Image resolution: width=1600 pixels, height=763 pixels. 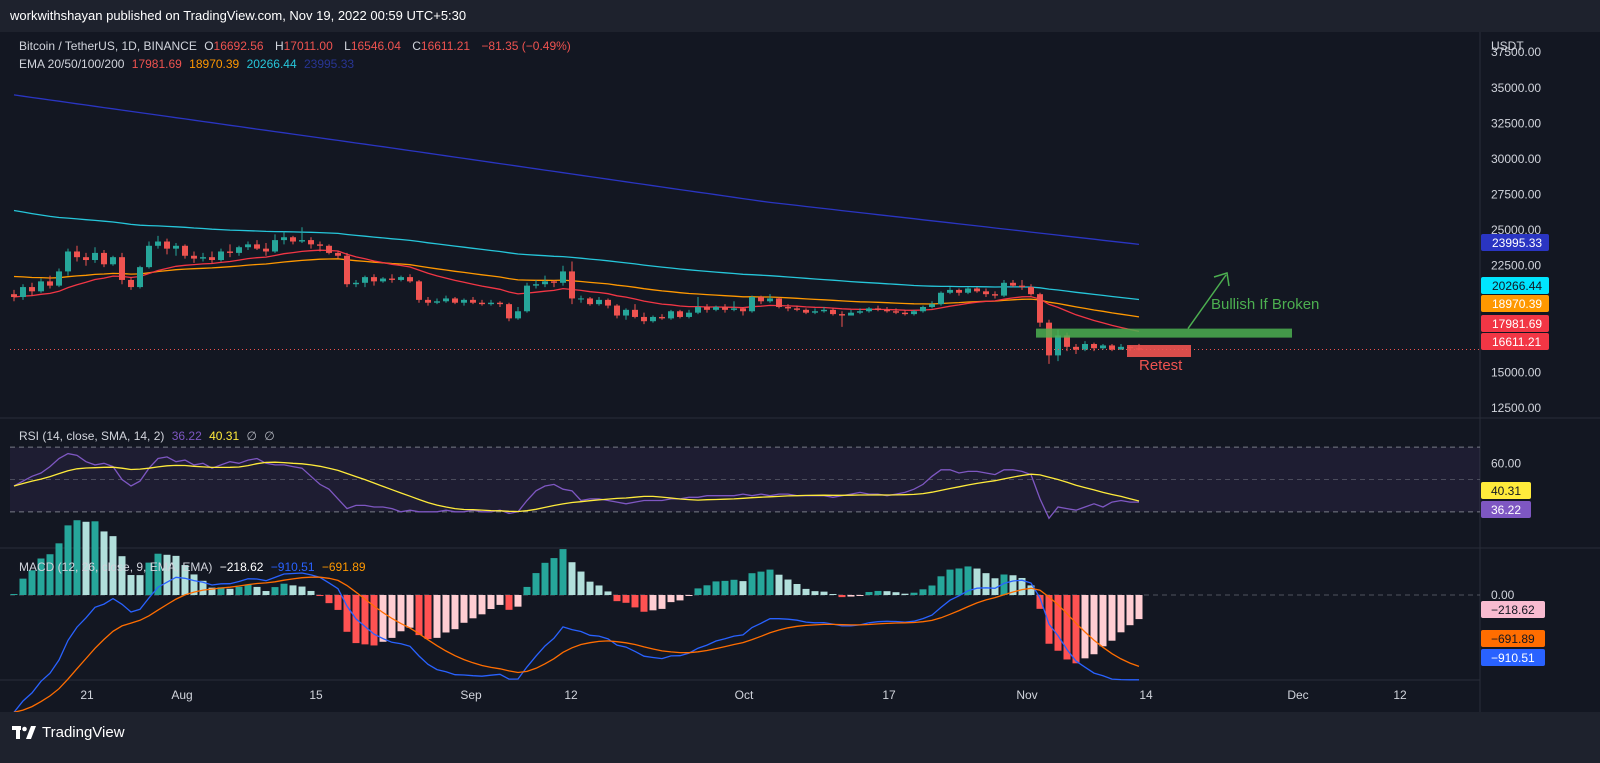 What do you see at coordinates (889, 695) in the screenshot?
I see `time-tick: 17` at bounding box center [889, 695].